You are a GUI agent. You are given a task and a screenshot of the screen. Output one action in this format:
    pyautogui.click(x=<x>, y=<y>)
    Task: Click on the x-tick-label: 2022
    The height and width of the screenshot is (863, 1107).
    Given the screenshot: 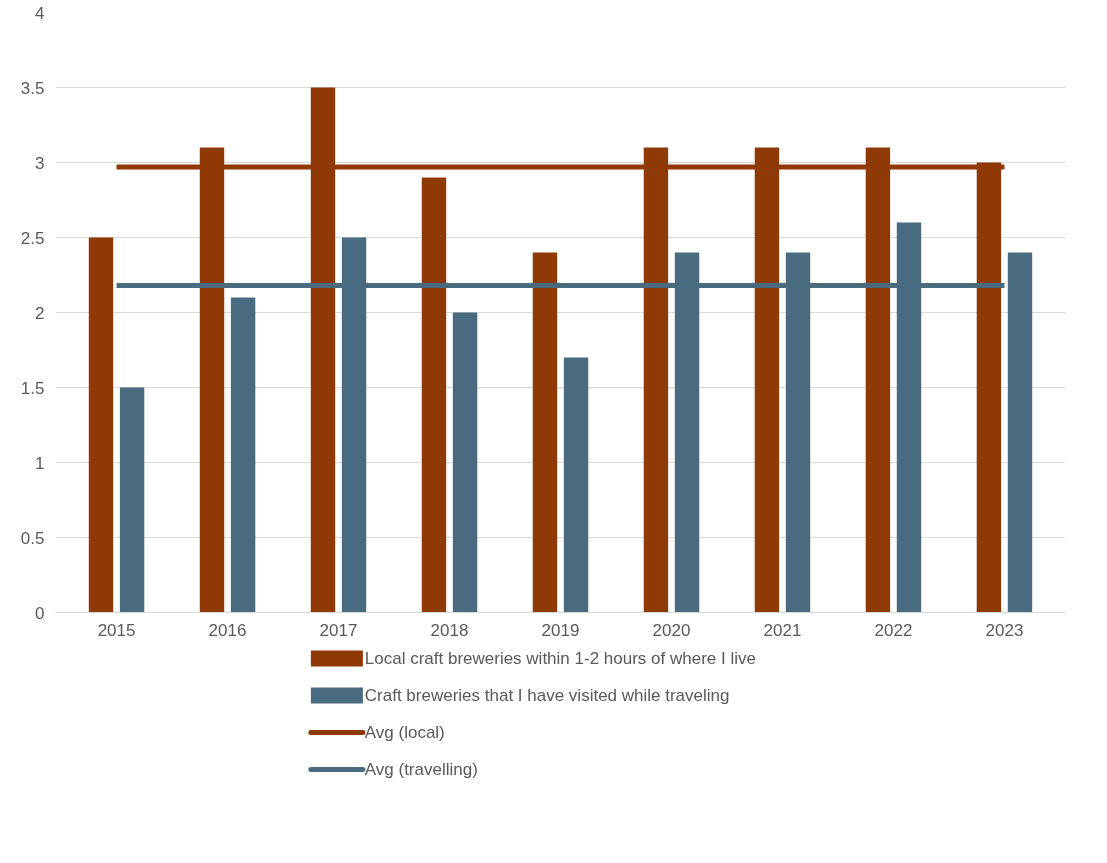 What is the action you would take?
    pyautogui.click(x=893, y=630)
    